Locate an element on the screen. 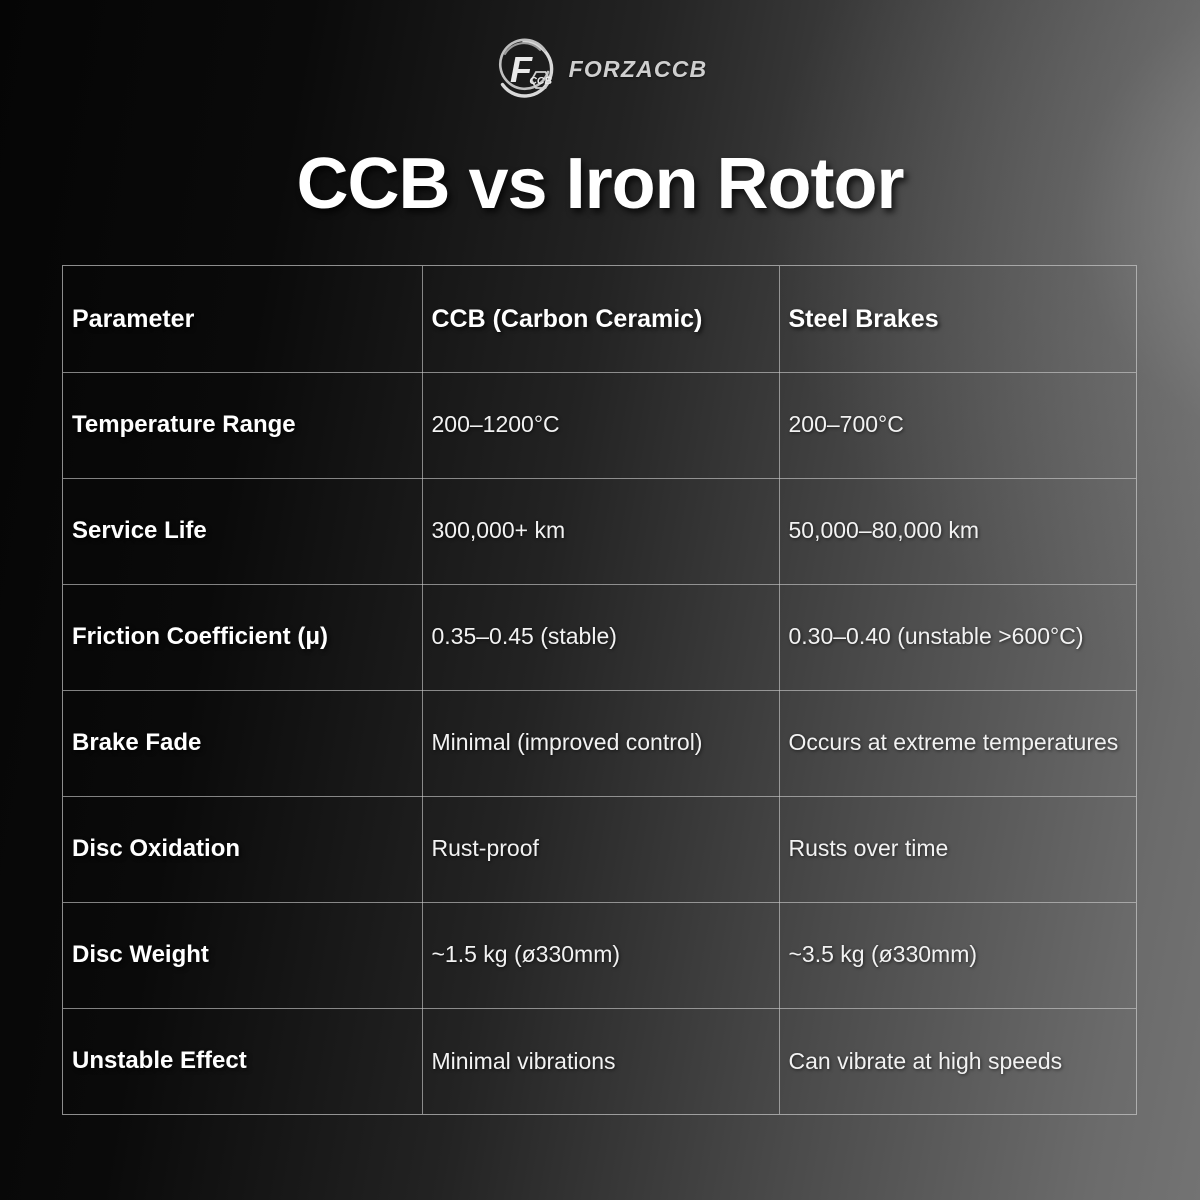 The height and width of the screenshot is (1200, 1200). brand-logo: F CCB FORZACCB is located at coordinates (600, 69).